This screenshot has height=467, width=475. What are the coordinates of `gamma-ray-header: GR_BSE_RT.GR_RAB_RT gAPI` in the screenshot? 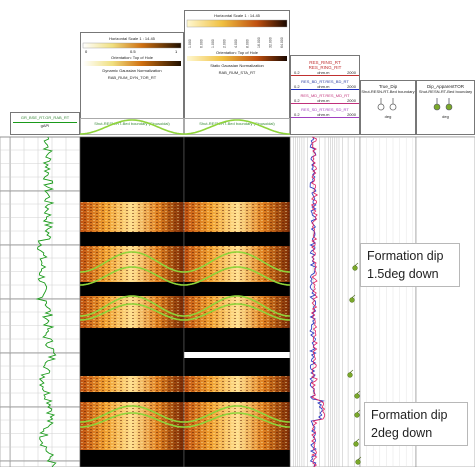 It's located at (45, 123).